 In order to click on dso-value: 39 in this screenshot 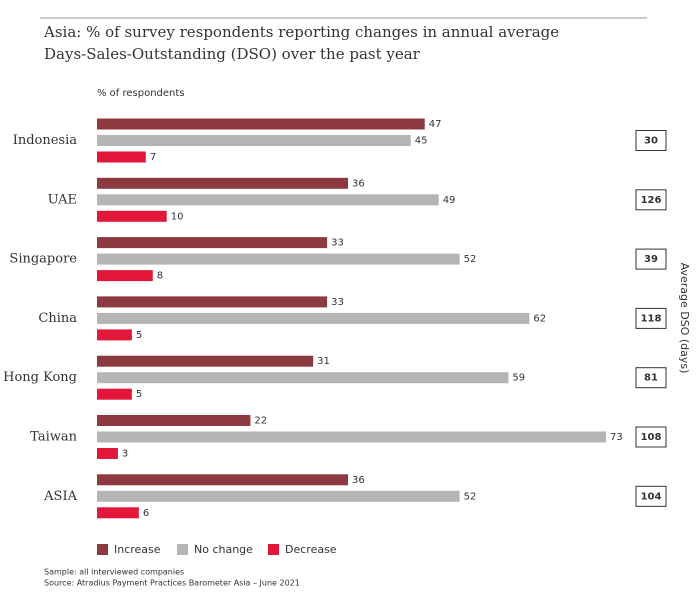, I will do `click(651, 259)`.